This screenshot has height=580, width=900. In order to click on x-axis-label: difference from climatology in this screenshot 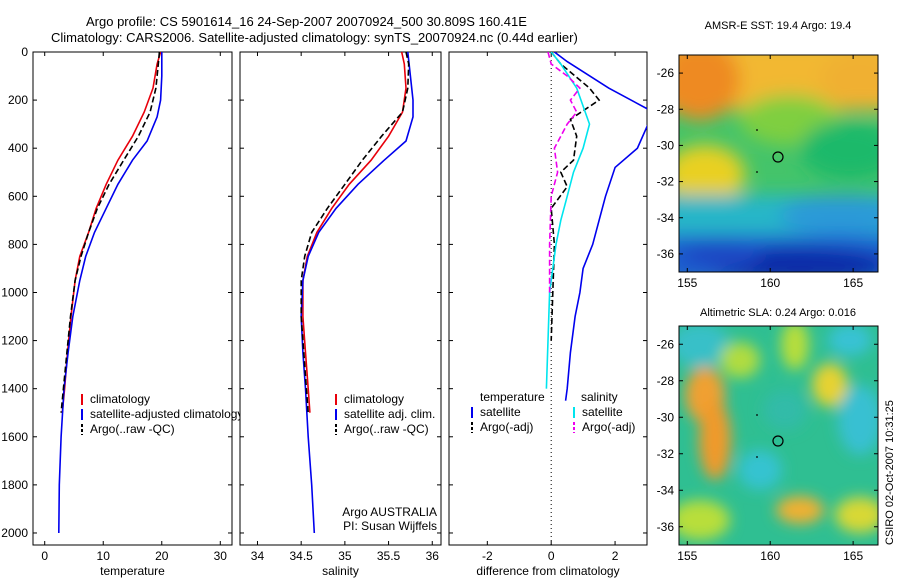, I will do `click(547, 571)`.